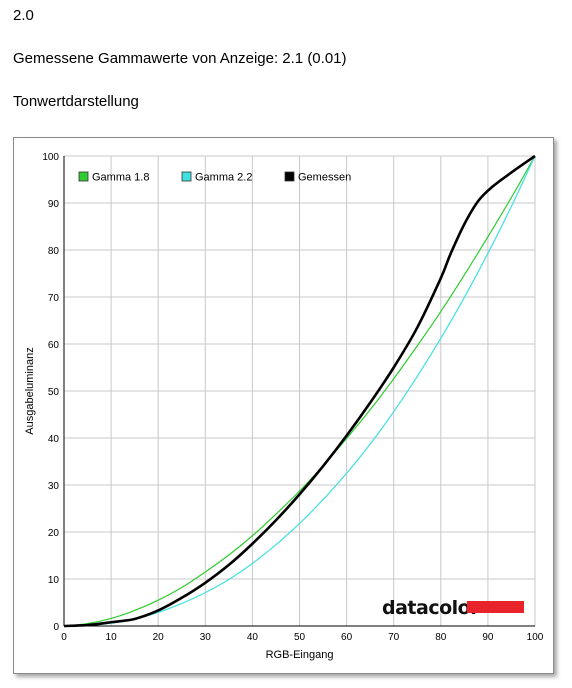  What do you see at coordinates (54, 345) in the screenshot?
I see `y-tick-label: 60` at bounding box center [54, 345].